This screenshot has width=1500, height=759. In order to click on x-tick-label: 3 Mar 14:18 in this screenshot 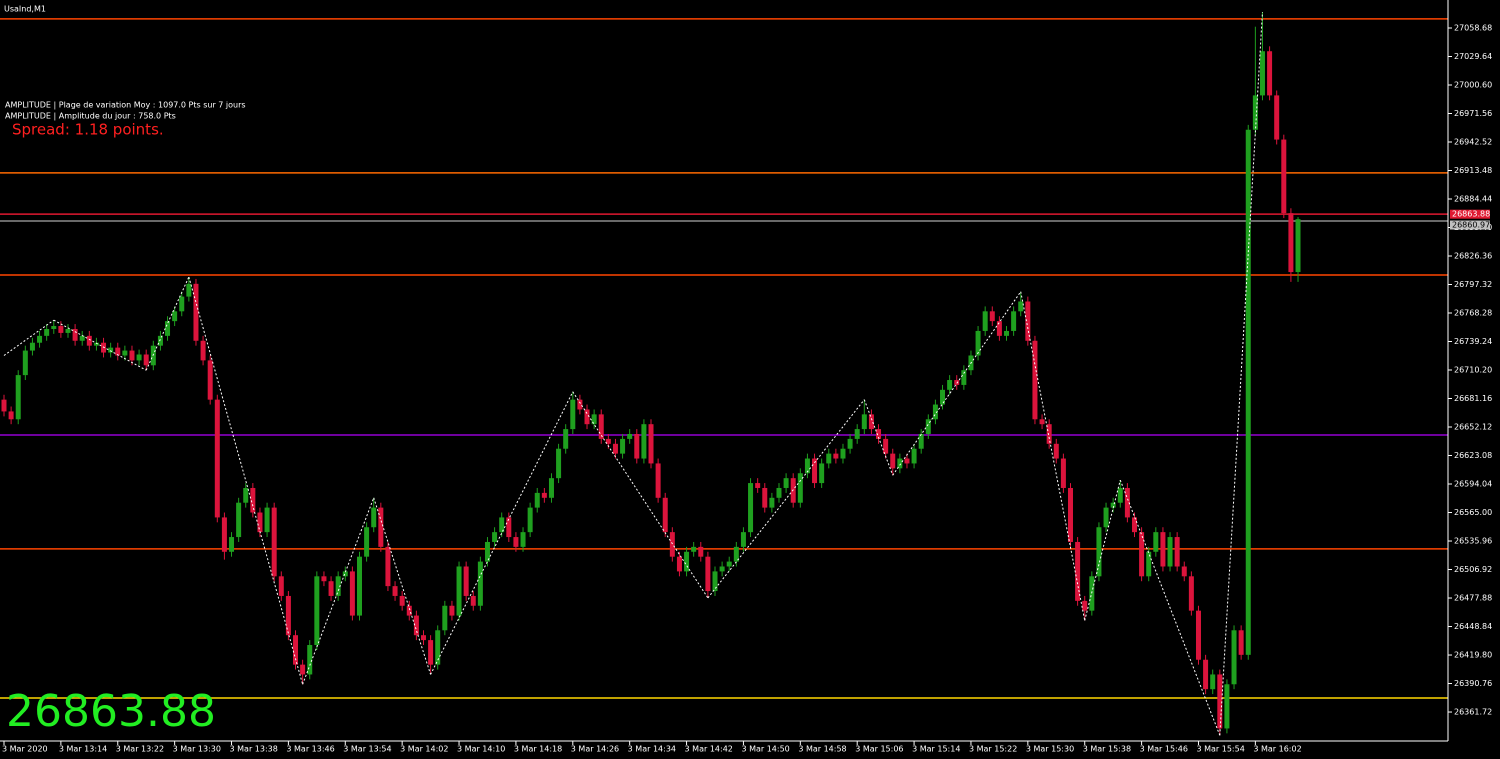, I will do `click(538, 749)`.